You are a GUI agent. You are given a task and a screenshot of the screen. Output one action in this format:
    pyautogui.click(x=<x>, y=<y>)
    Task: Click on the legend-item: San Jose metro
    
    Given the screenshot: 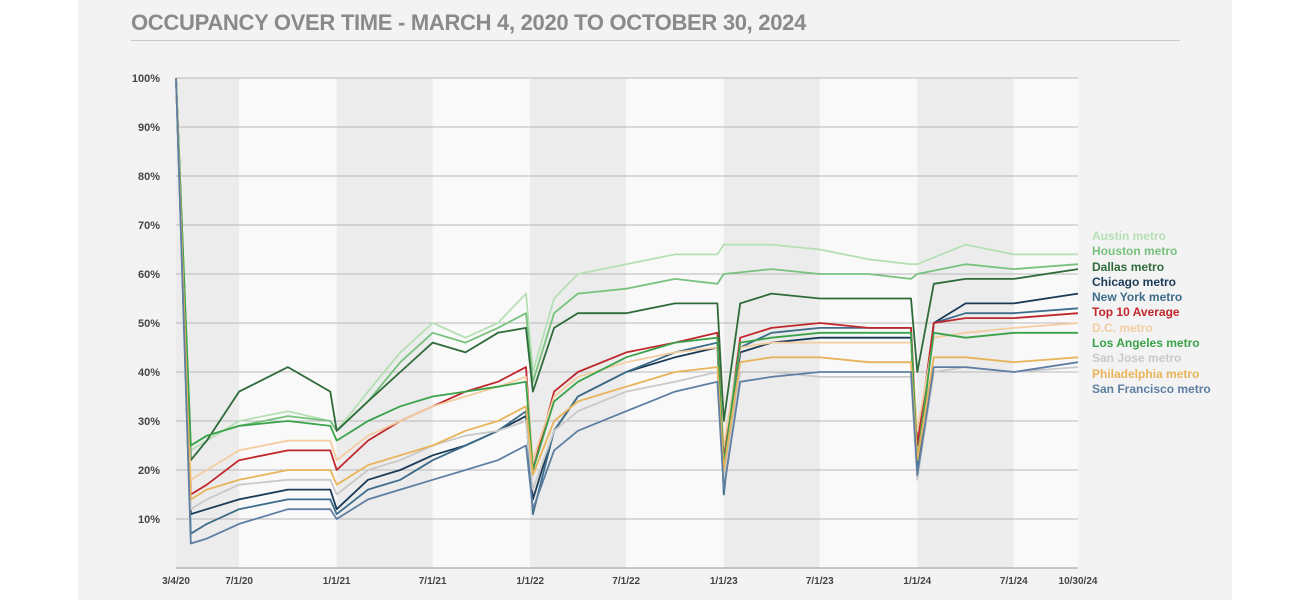 What is the action you would take?
    pyautogui.click(x=1137, y=358)
    